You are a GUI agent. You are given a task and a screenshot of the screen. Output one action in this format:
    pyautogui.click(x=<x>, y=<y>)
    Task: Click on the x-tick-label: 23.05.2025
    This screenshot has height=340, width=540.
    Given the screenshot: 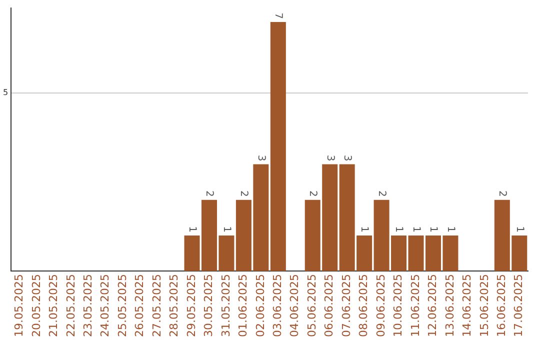 What is the action you would take?
    pyautogui.click(x=87, y=306)
    